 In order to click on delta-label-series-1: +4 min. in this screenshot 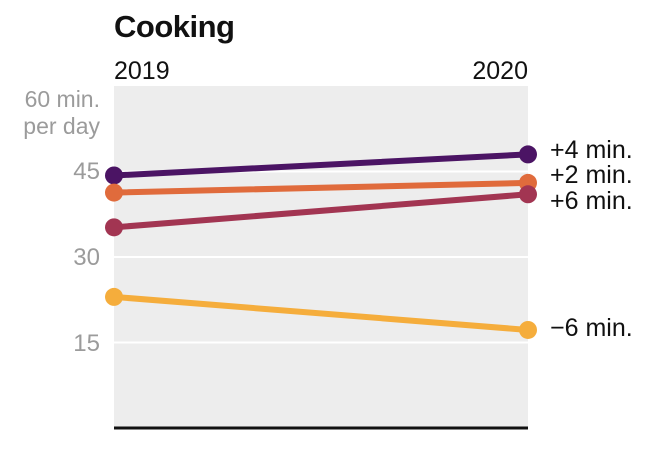, I will do `click(591, 150)`.